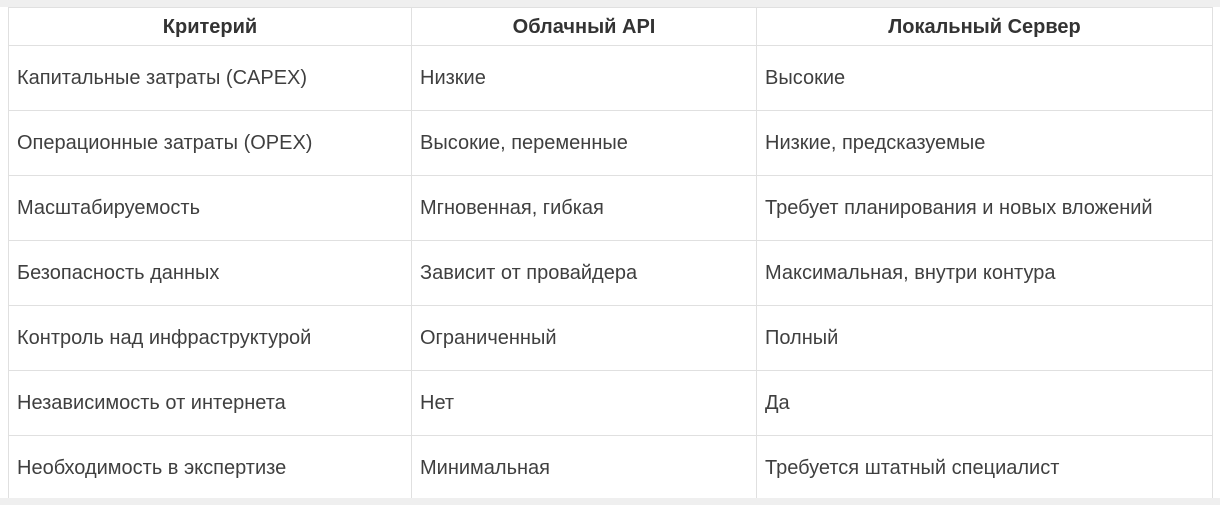  Describe the element at coordinates (210, 273) in the screenshot. I see `cell-criterion: Безопасность данных` at that location.